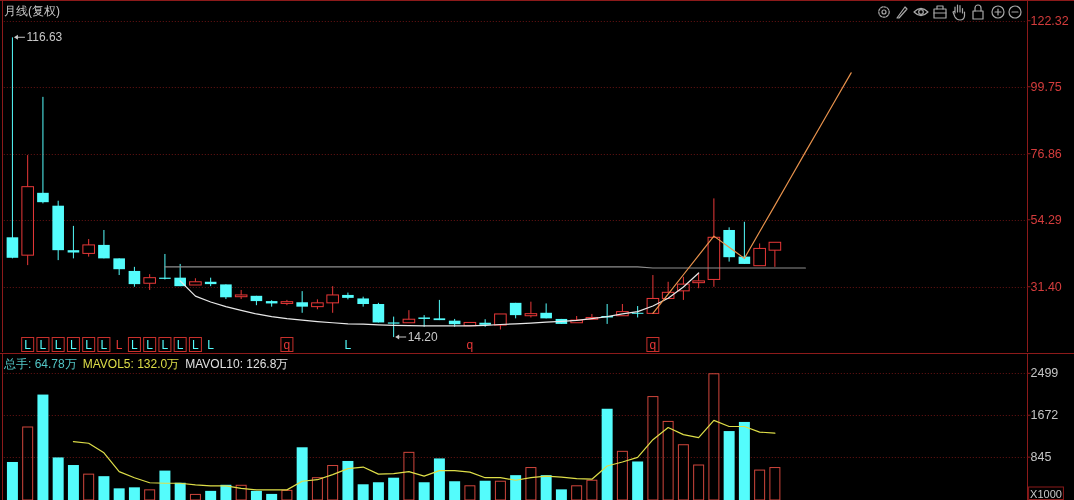 This screenshot has height=500, width=1074. I want to click on y-tick-label: 76.86, so click(1046, 153).